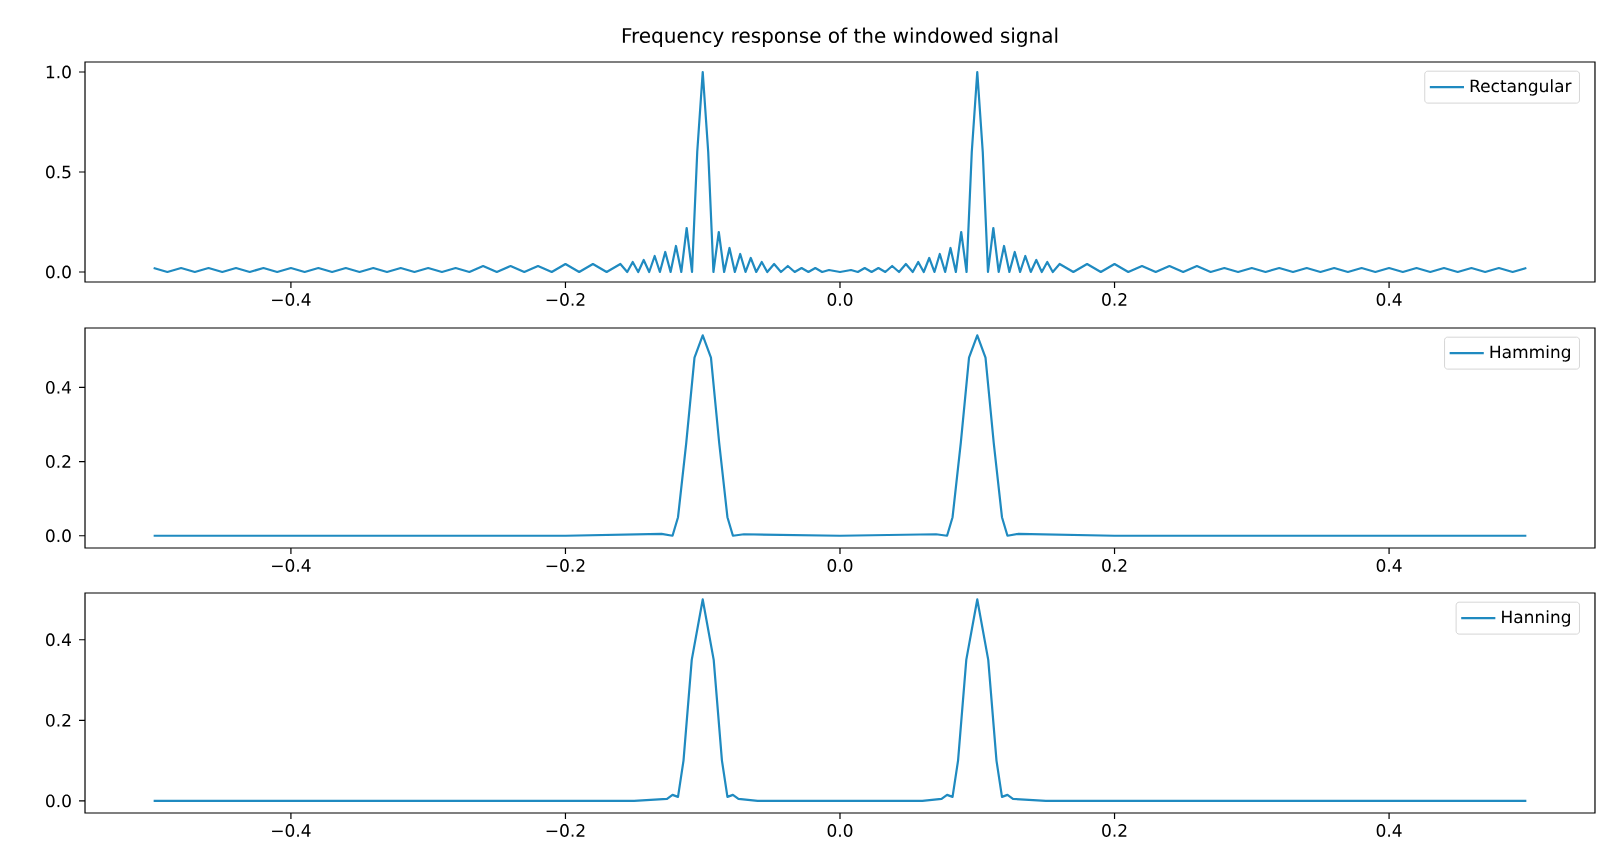  What do you see at coordinates (1530, 353) in the screenshot?
I see `legend-label: Hamming` at bounding box center [1530, 353].